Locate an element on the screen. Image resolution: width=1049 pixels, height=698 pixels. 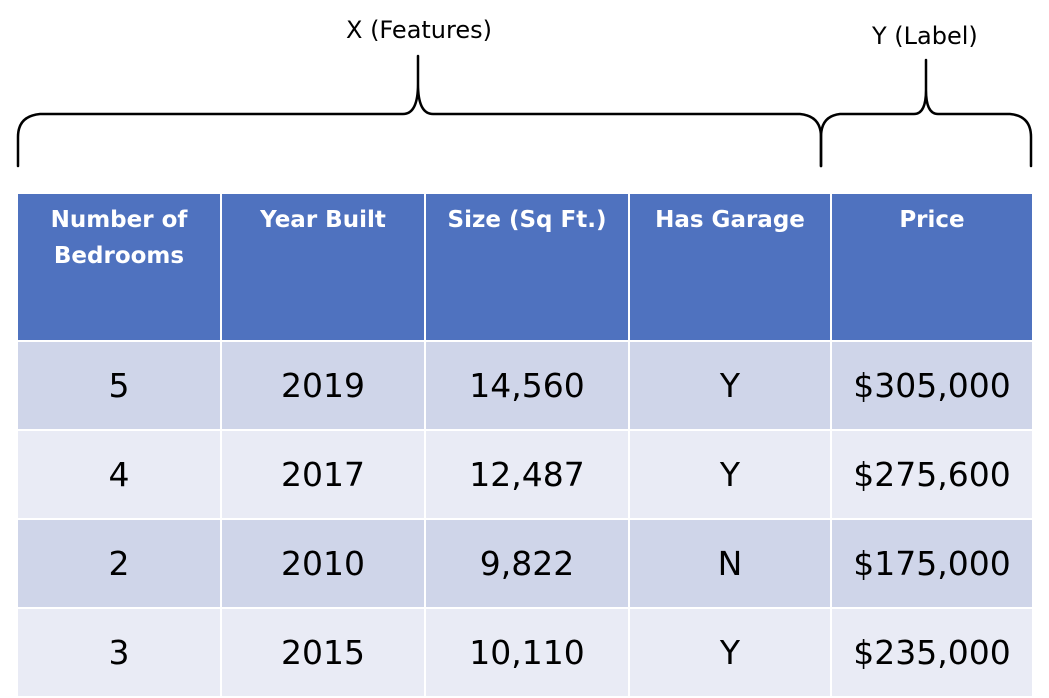
header-price: Price is located at coordinates (932, 267).